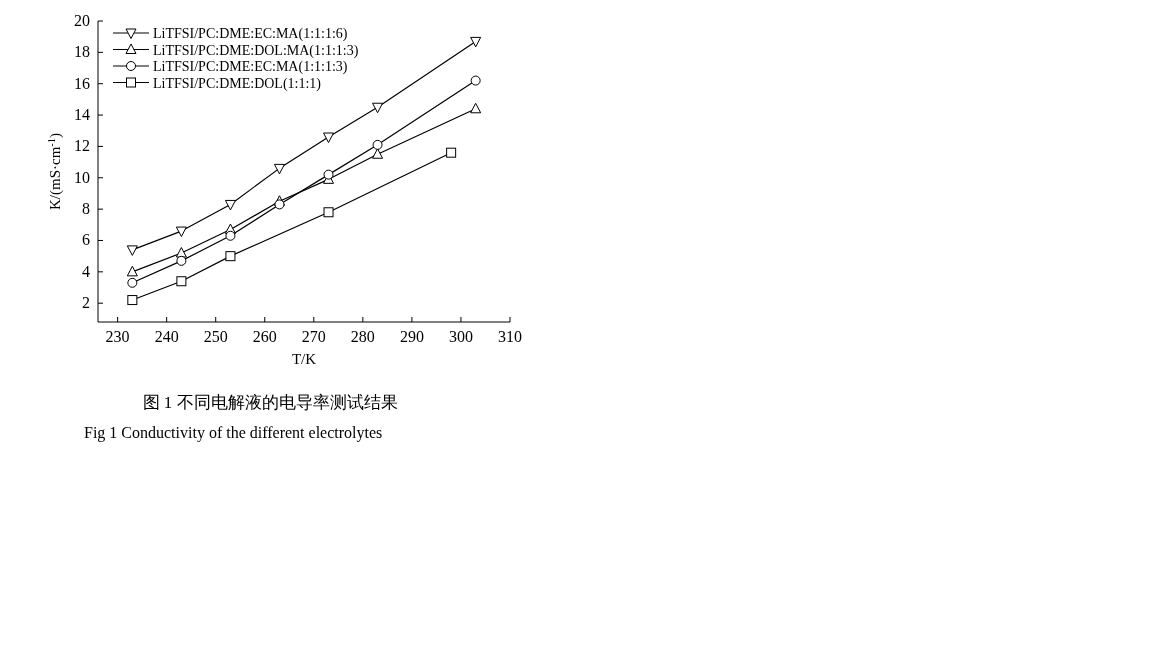 This screenshot has height=648, width=1152. What do you see at coordinates (82, 177) in the screenshot?
I see `y-tick-label: 10` at bounding box center [82, 177].